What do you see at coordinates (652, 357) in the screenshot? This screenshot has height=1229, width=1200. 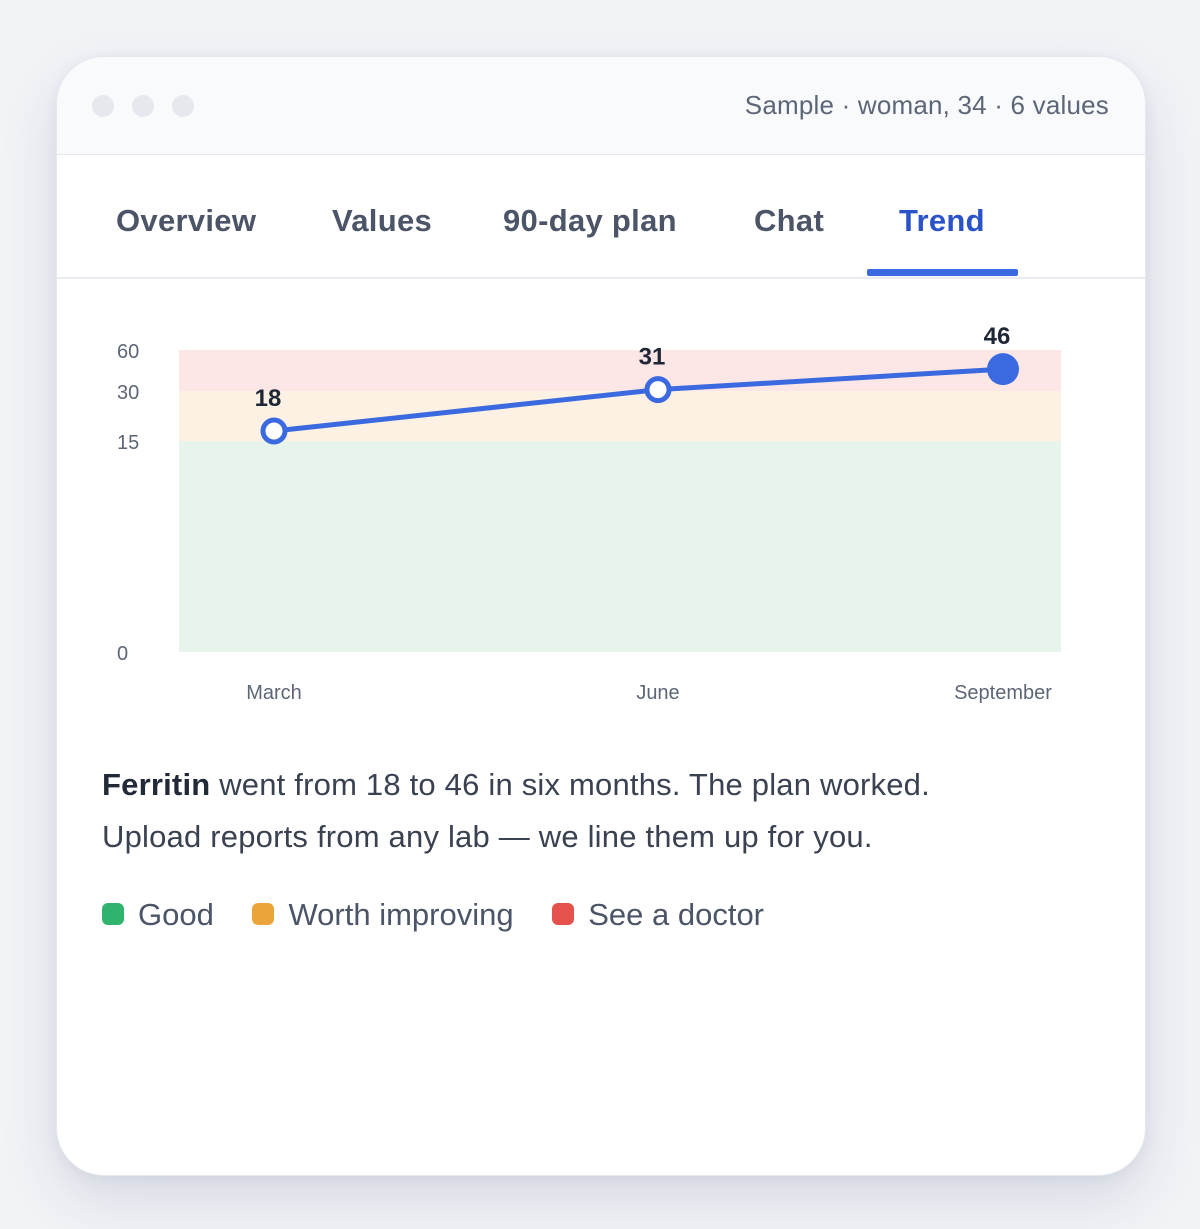 I see `data-label: 31` at bounding box center [652, 357].